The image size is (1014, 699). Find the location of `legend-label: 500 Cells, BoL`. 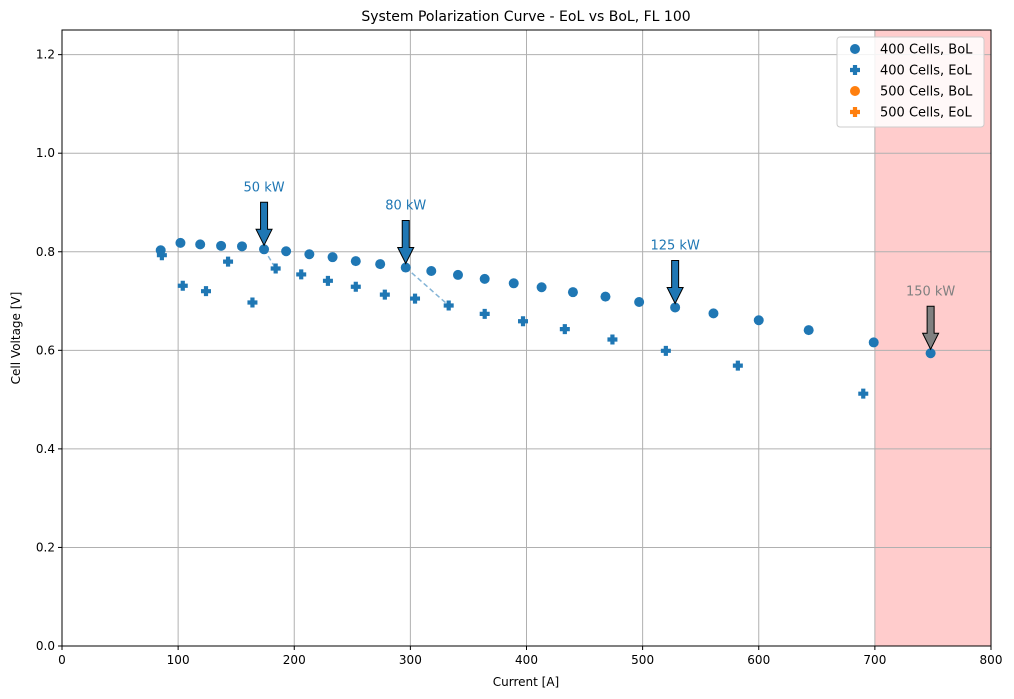

legend-label: 500 Cells, BoL is located at coordinates (926, 92).